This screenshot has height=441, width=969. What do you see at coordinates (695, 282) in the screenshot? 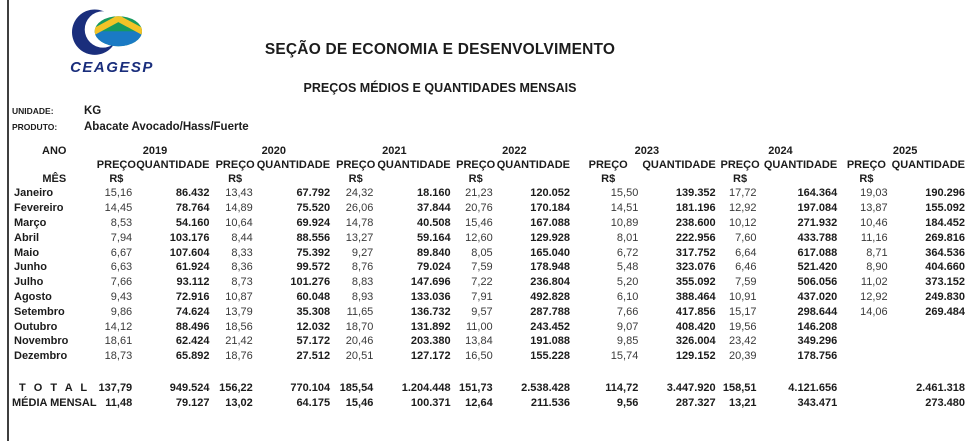
I see `quantity-cell: 355.092` at bounding box center [695, 282].